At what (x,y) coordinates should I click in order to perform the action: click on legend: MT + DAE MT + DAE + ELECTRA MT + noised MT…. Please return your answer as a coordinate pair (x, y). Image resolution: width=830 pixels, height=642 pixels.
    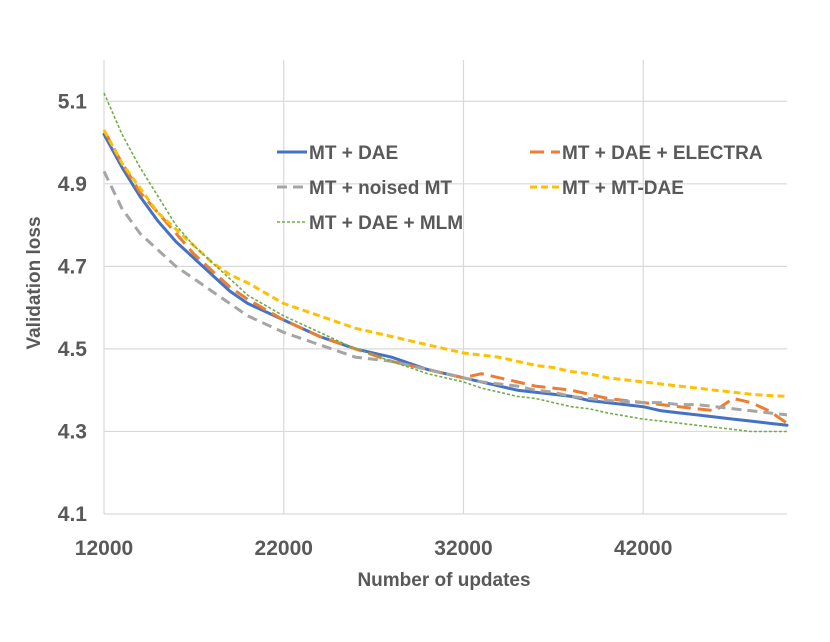
    Looking at the image, I should click on (520, 188).